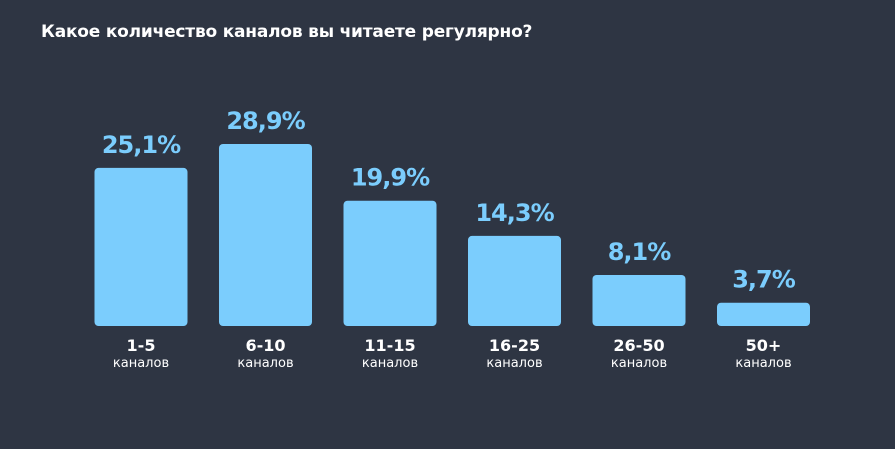 This screenshot has width=895, height=449. I want to click on category-label-5: 26-50, so click(638, 345).